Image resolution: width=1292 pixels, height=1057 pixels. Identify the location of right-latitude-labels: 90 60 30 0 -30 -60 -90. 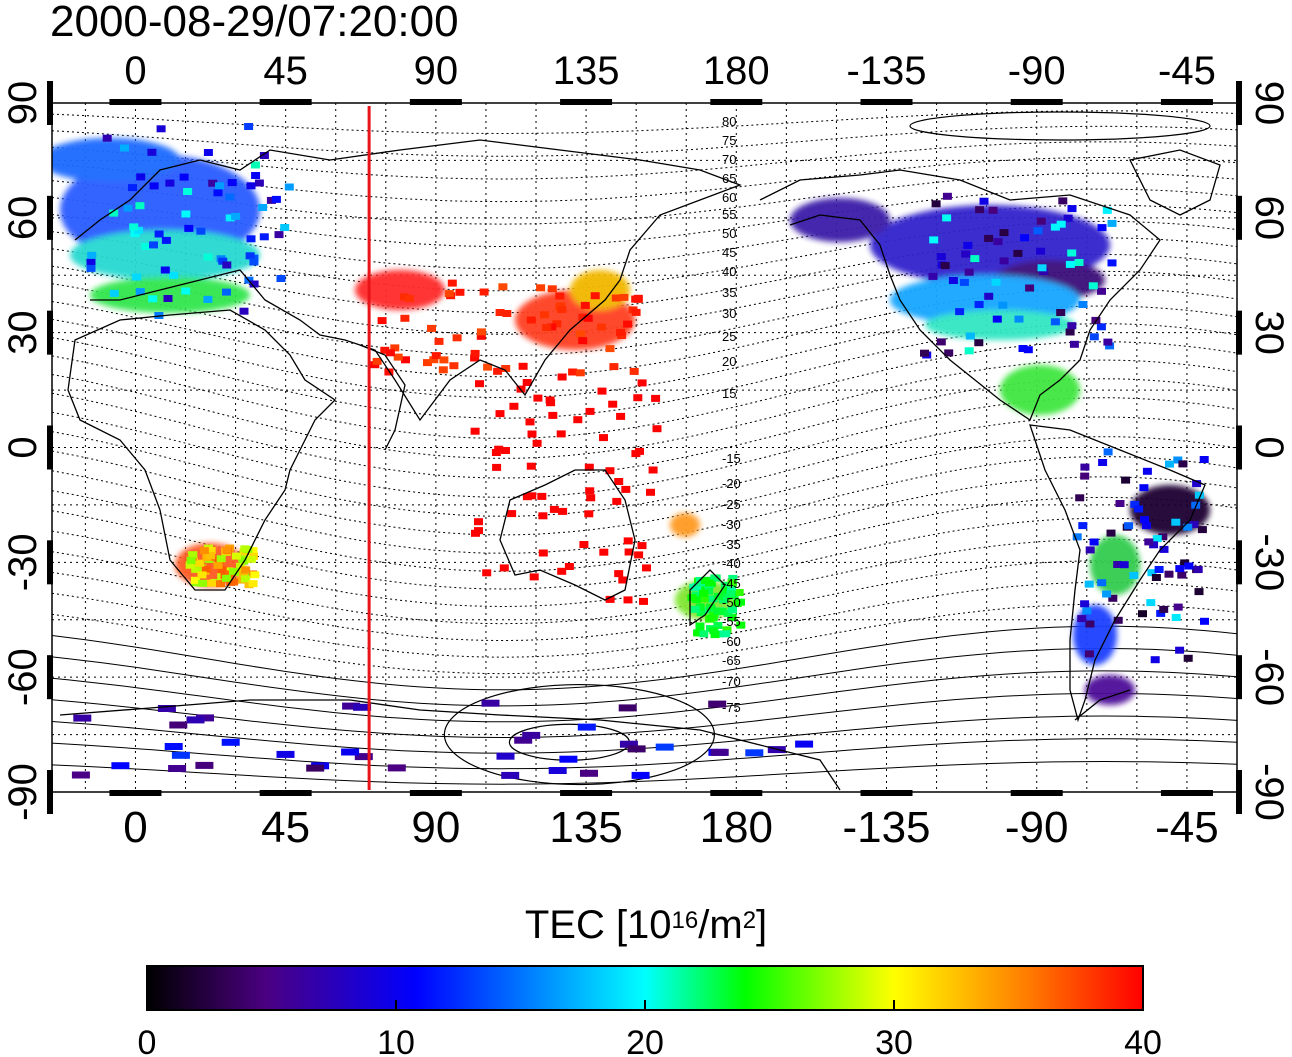
(1269, 451).